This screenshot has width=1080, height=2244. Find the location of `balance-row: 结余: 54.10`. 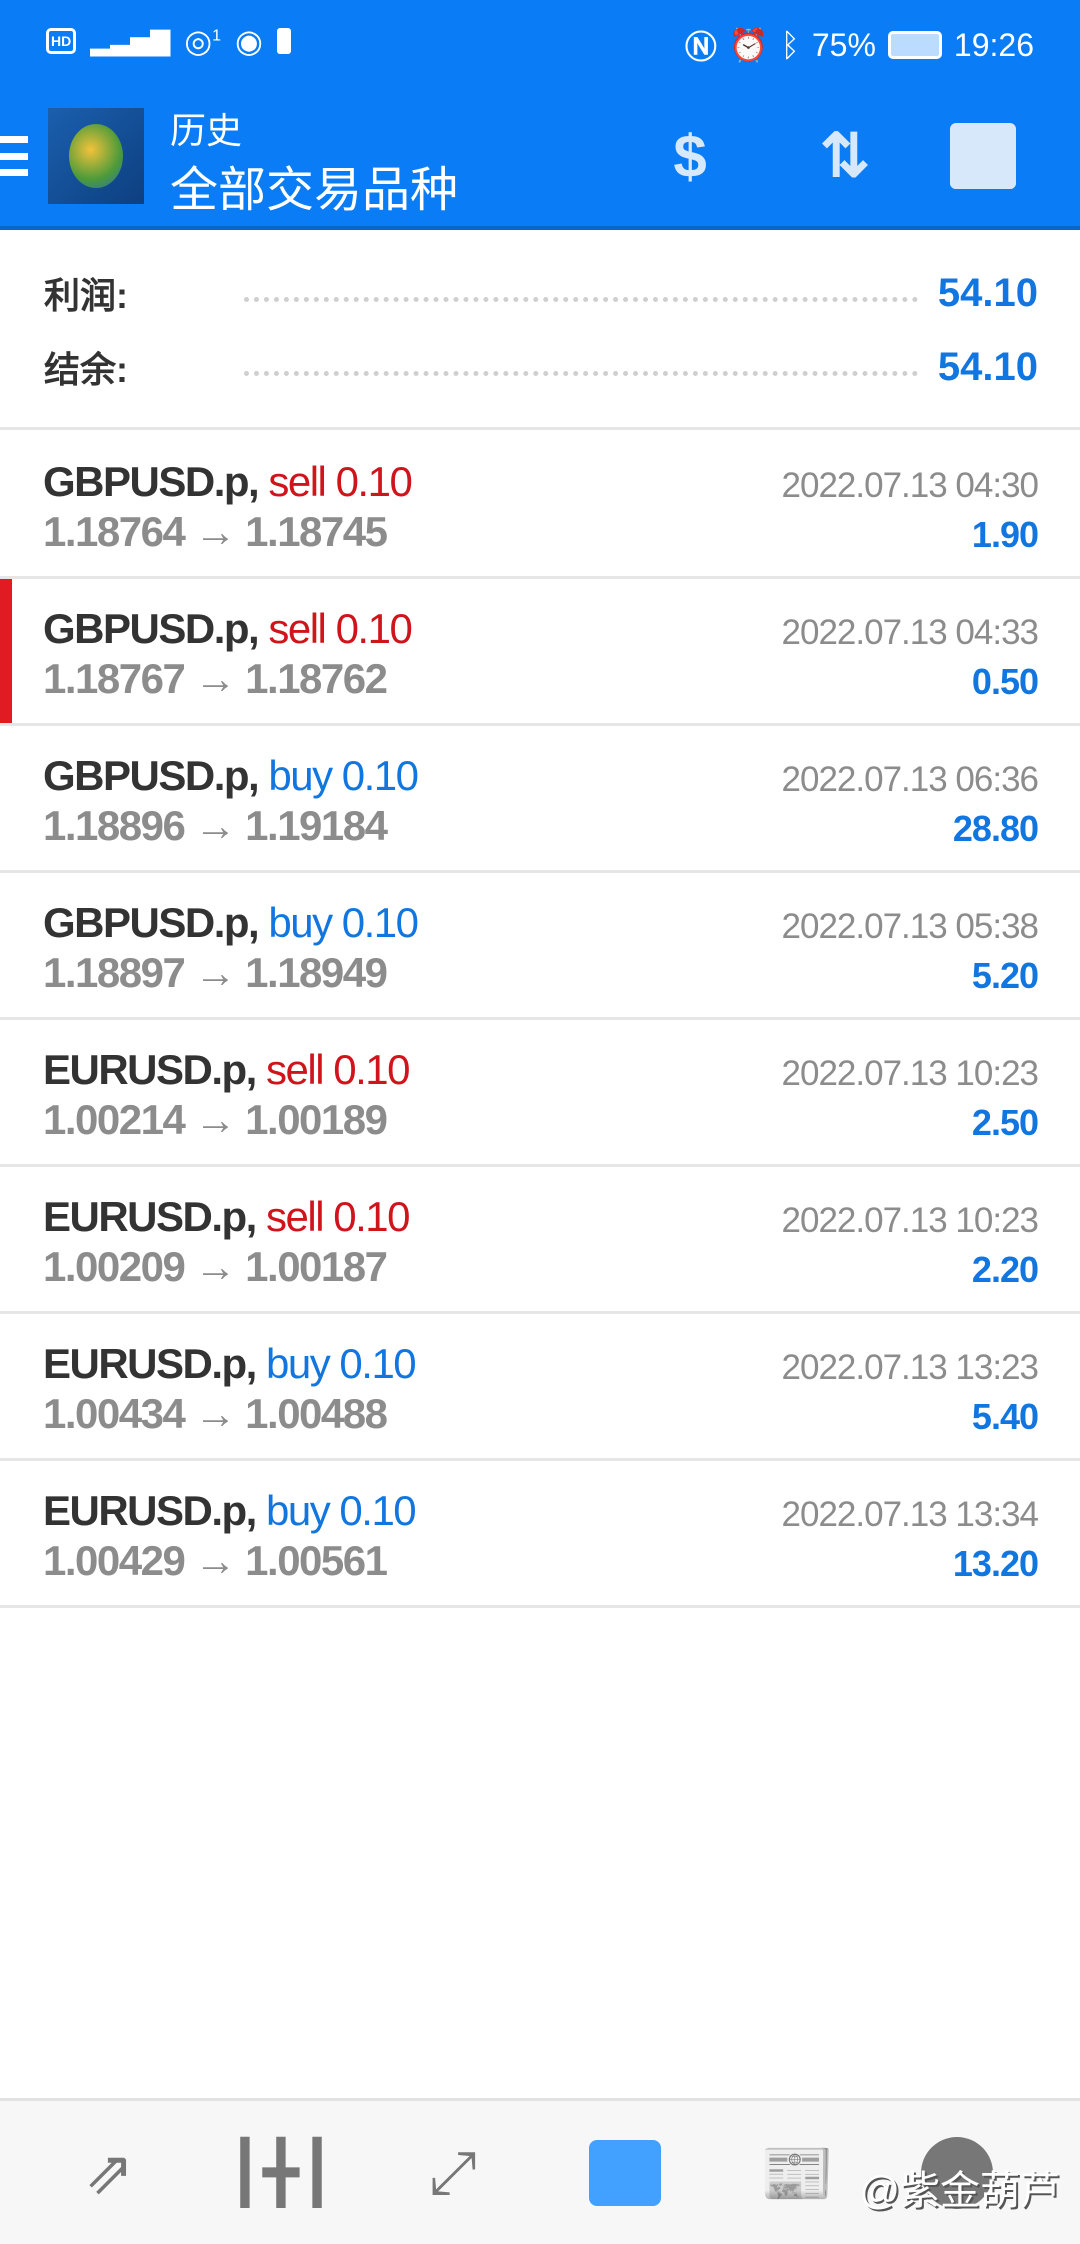

balance-row: 结余: 54.10 is located at coordinates (541, 367).